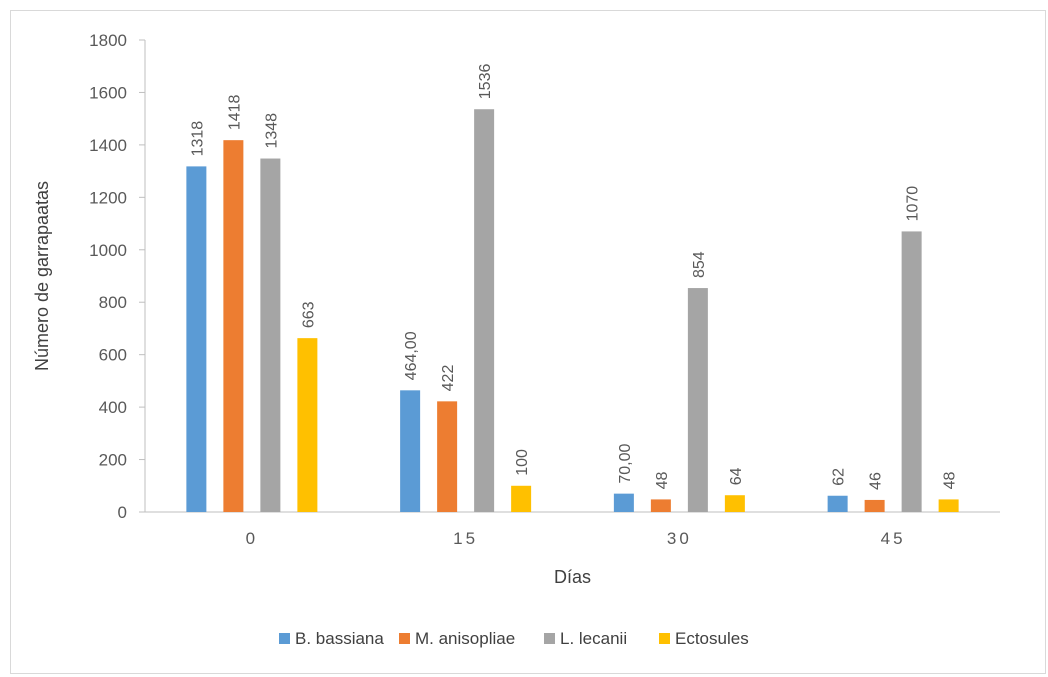 The image size is (1048, 677). What do you see at coordinates (736, 476) in the screenshot?
I see `data-label: 64` at bounding box center [736, 476].